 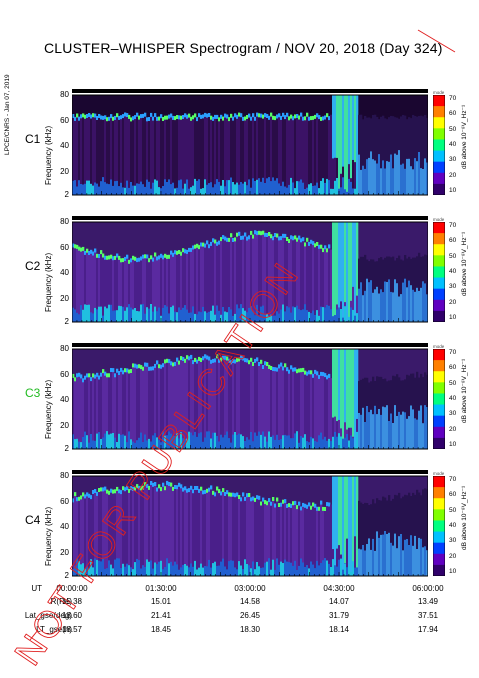 What do you see at coordinates (453, 525) in the screenshot?
I see `colorbar-tick-label: 40` at bounding box center [453, 525].